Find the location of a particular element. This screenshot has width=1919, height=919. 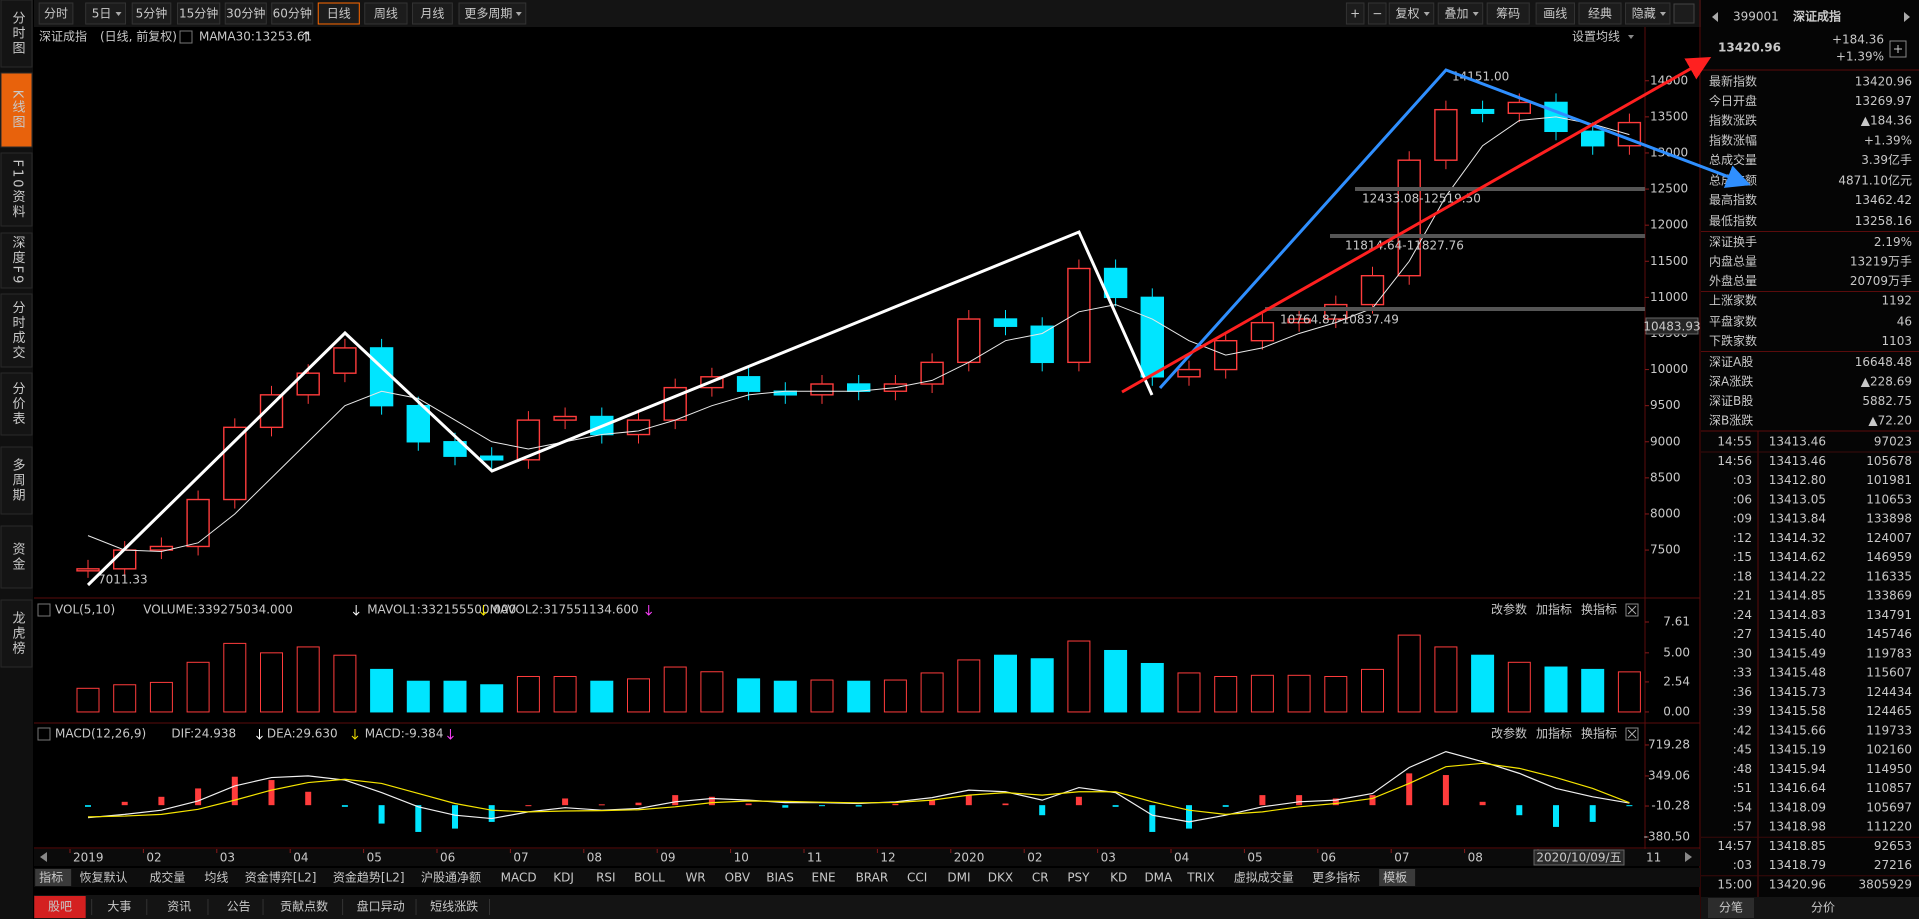

bottom-tab: 资讯 is located at coordinates (179, 907).